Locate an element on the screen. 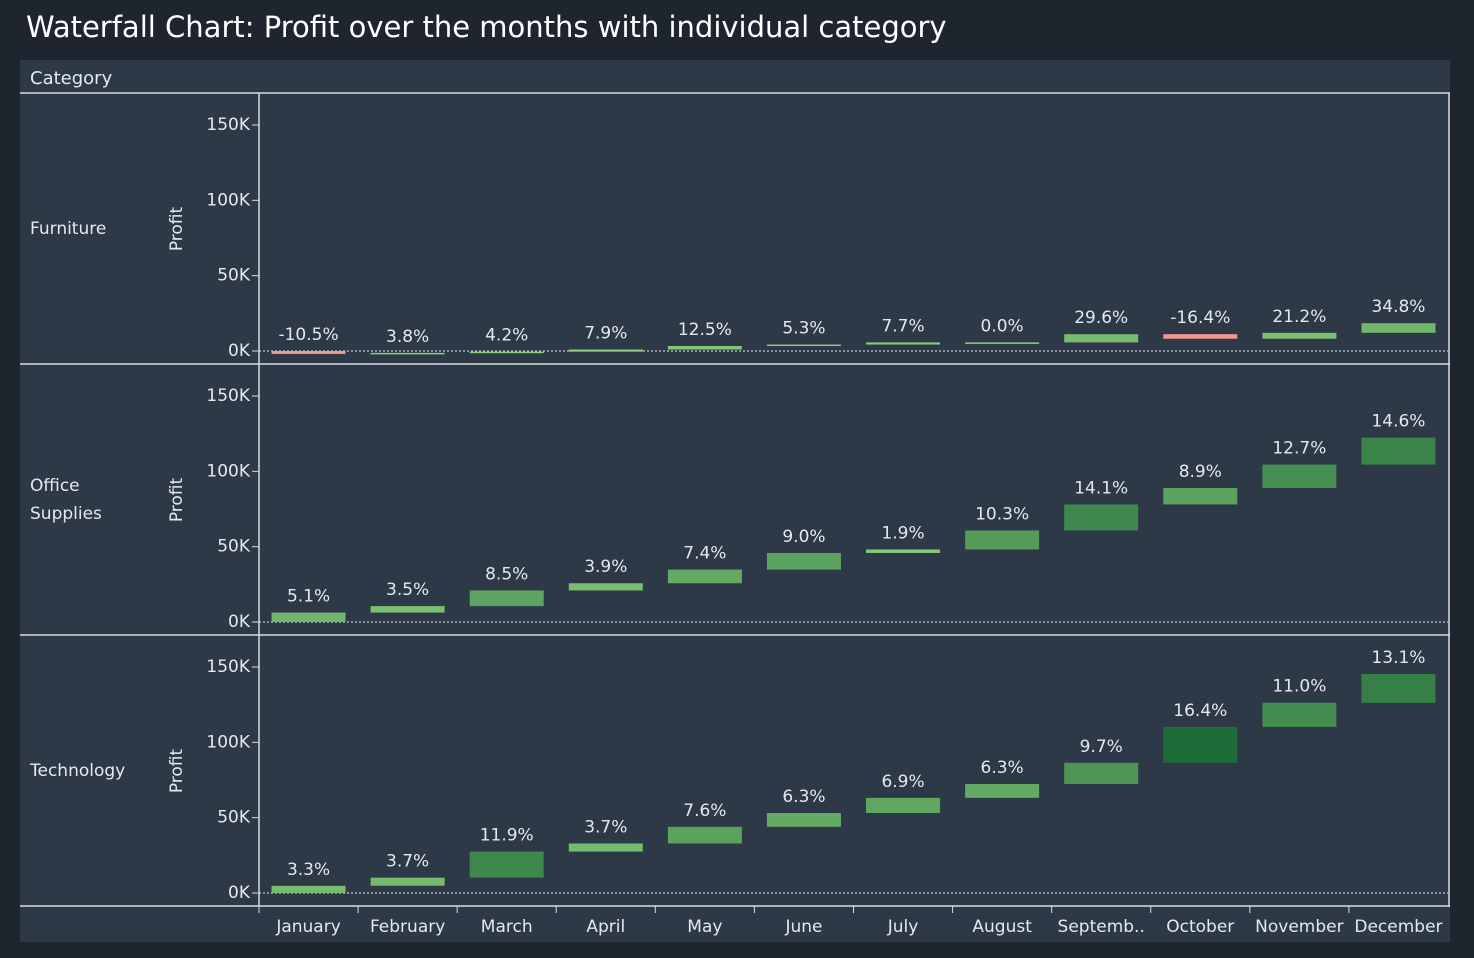  percent-label: 21.2% is located at coordinates (1299, 317).